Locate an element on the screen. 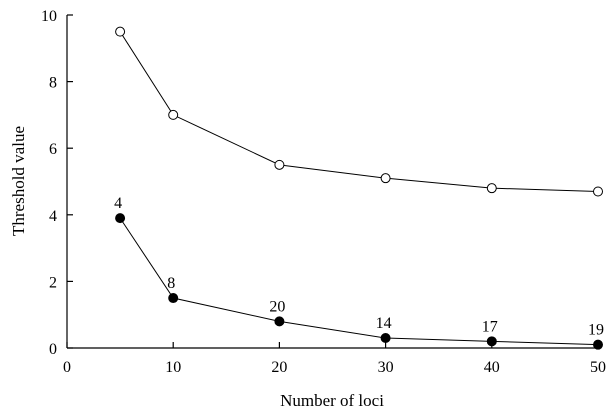  y-tick-label-0: 0 is located at coordinates (53, 349).